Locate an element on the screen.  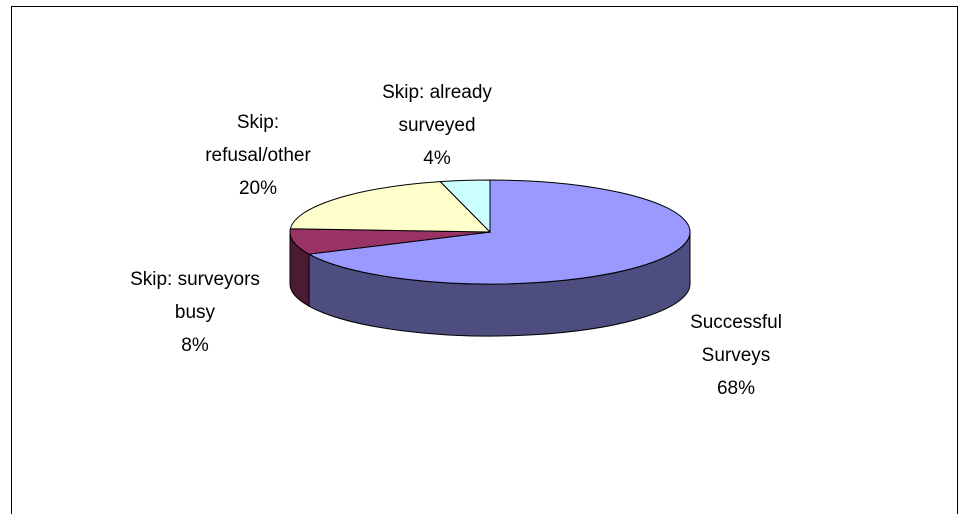
value-label: 68% is located at coordinates (736, 388).